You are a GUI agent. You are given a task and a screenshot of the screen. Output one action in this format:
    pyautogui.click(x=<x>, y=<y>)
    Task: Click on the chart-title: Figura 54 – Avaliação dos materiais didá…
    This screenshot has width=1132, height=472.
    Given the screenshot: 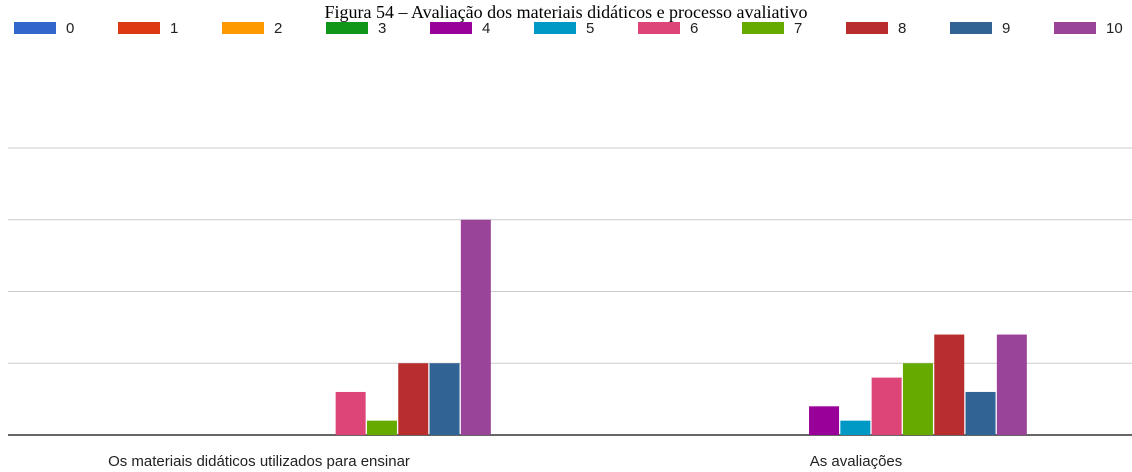 What is the action you would take?
    pyautogui.click(x=565, y=12)
    